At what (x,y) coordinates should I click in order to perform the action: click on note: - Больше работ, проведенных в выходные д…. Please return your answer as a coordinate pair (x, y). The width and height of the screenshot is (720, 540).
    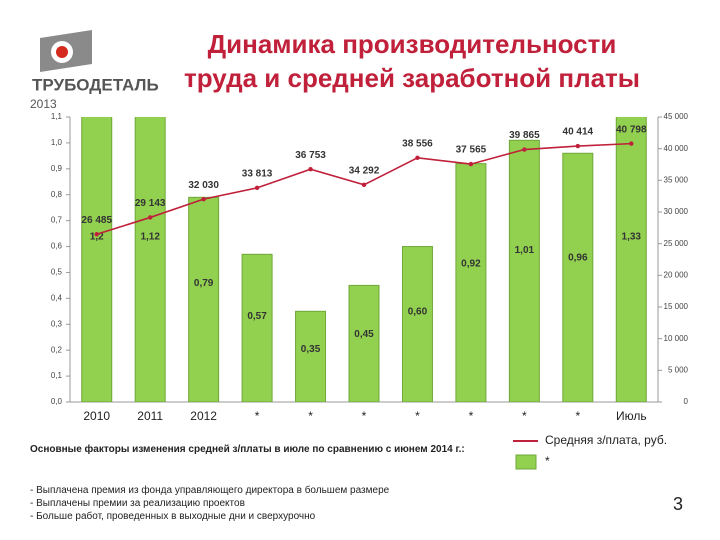
    Looking at the image, I should click on (173, 516).